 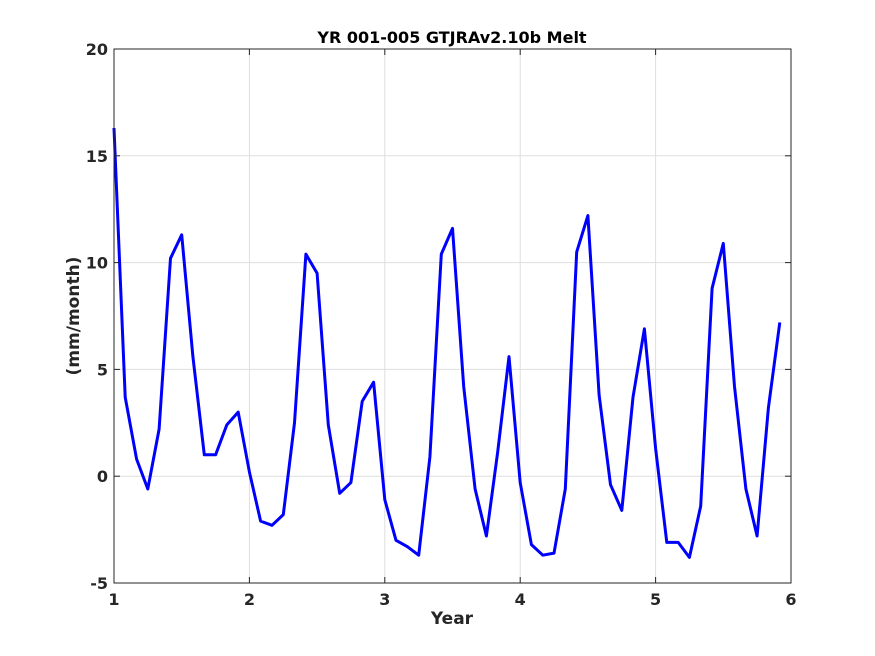 What do you see at coordinates (74, 316) in the screenshot?
I see `y-axis-label: (mm/month)` at bounding box center [74, 316].